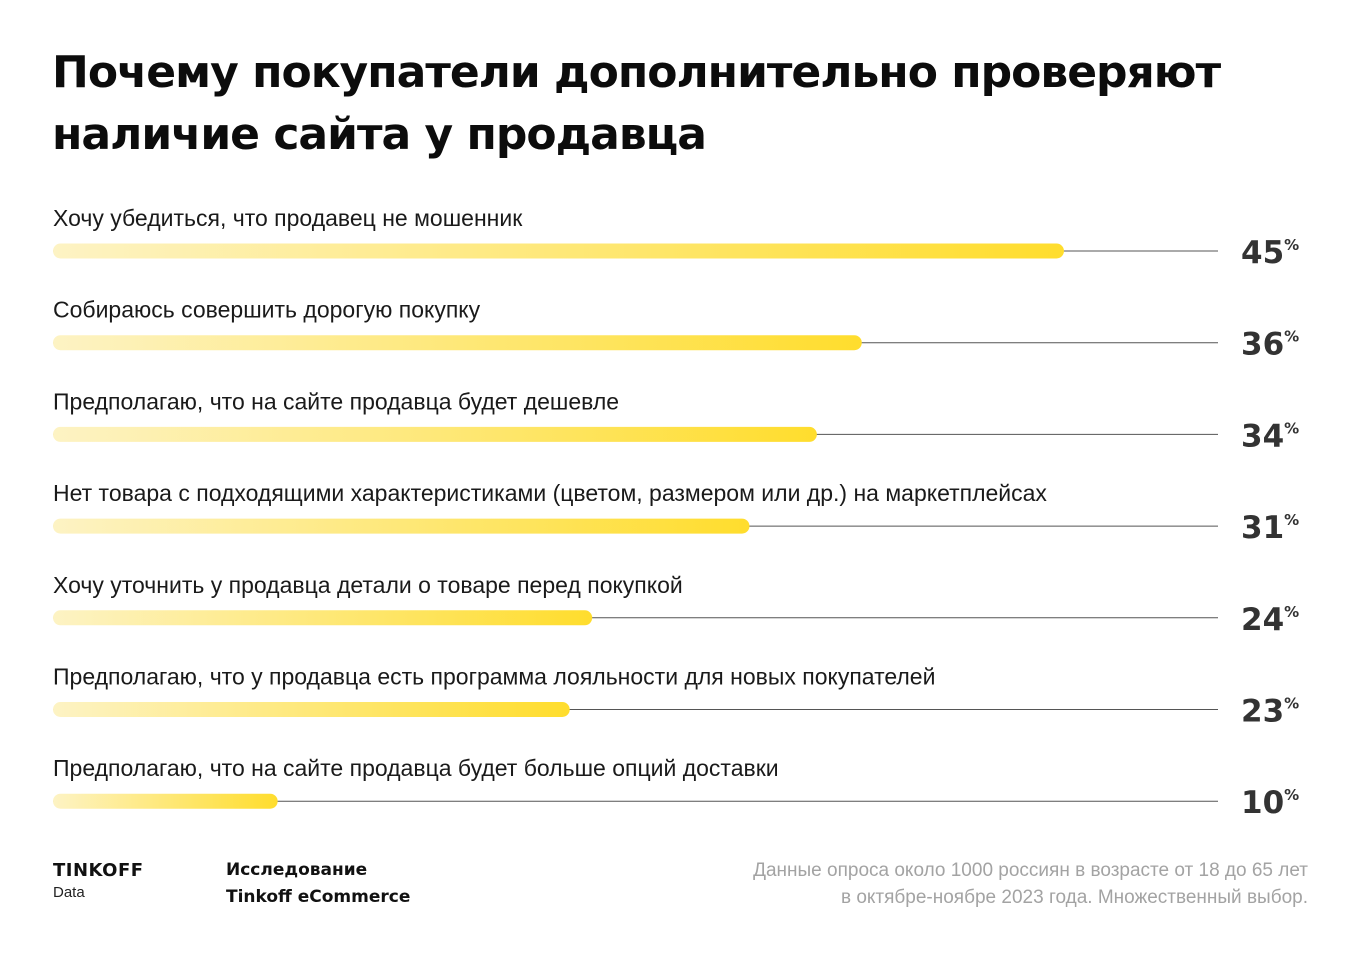 The width and height of the screenshot is (1360, 955). Describe the element at coordinates (267, 310) in the screenshot. I see `category-label: Собираюсь совершить дорогую покупку` at that location.